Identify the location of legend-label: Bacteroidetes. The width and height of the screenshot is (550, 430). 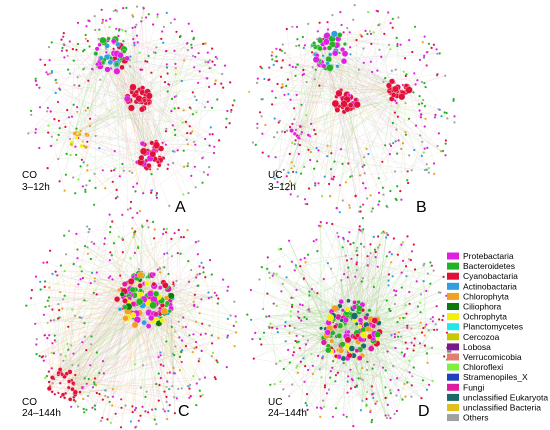
(489, 266).